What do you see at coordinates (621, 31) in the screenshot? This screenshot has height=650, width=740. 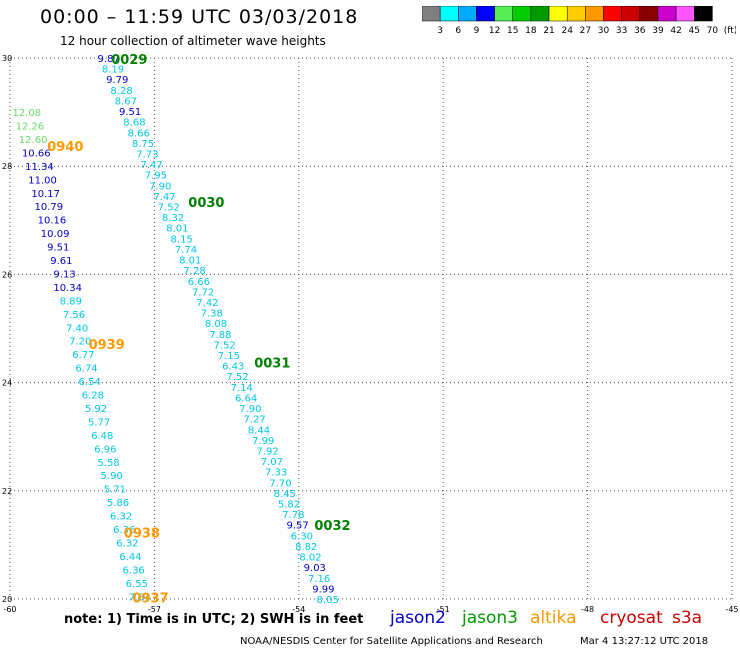 I see `colorbar-label: 33` at bounding box center [621, 31].